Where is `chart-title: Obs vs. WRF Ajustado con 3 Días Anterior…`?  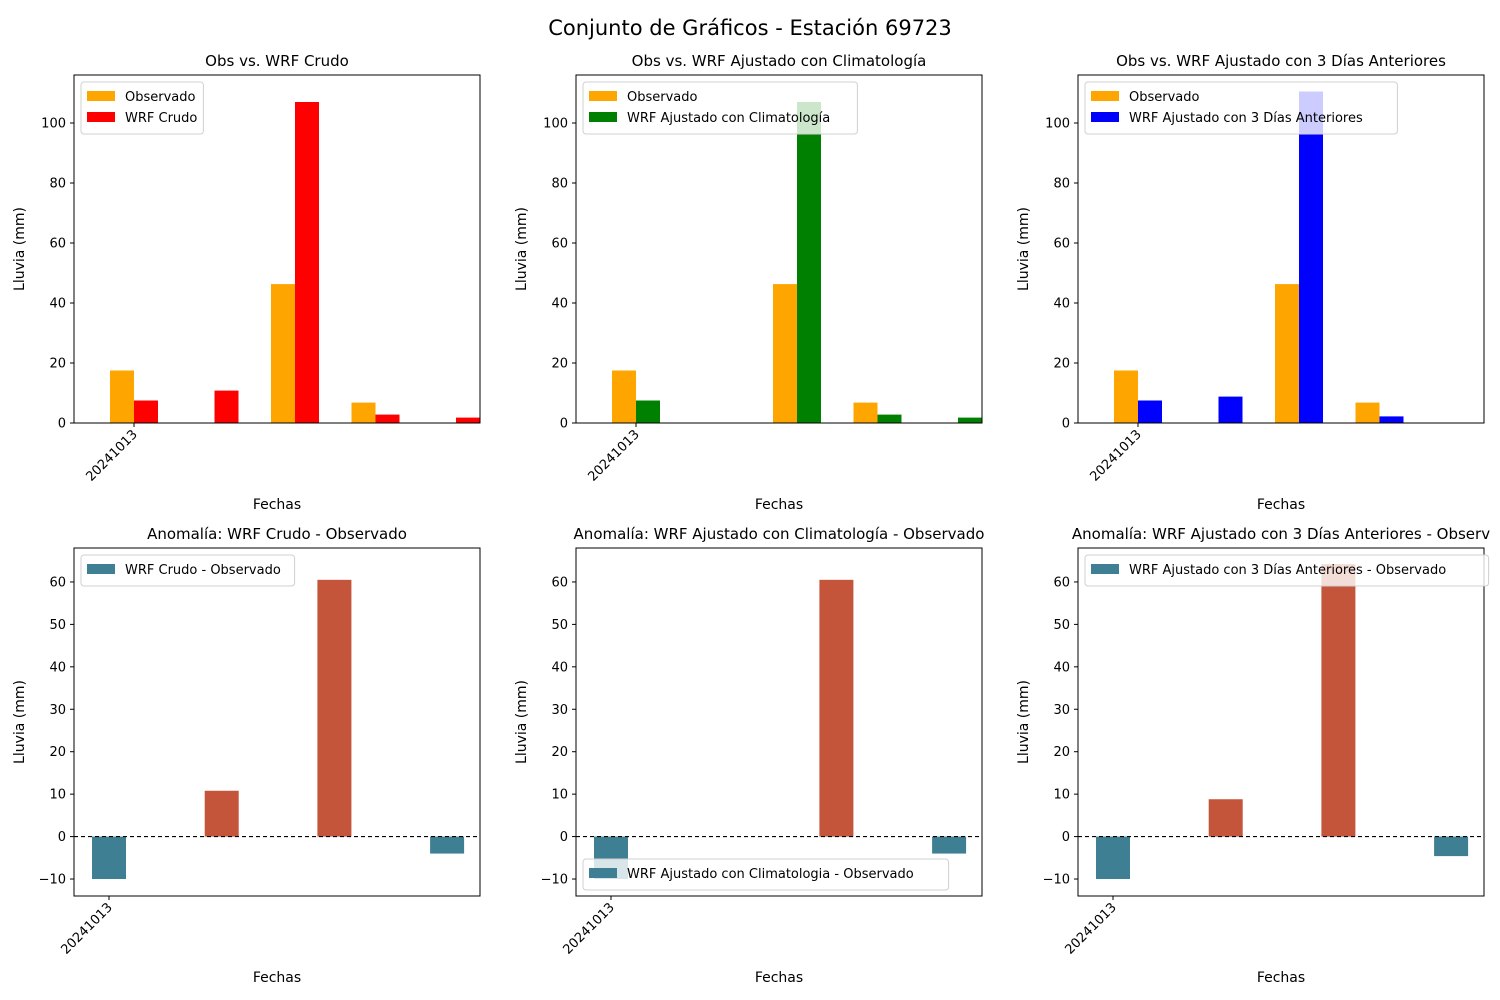
chart-title: Obs vs. WRF Ajustado con 3 Días Anterior… is located at coordinates (1281, 61).